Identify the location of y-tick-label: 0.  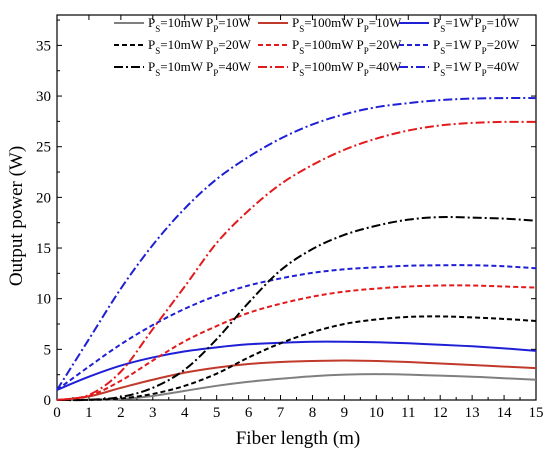
(48, 401).